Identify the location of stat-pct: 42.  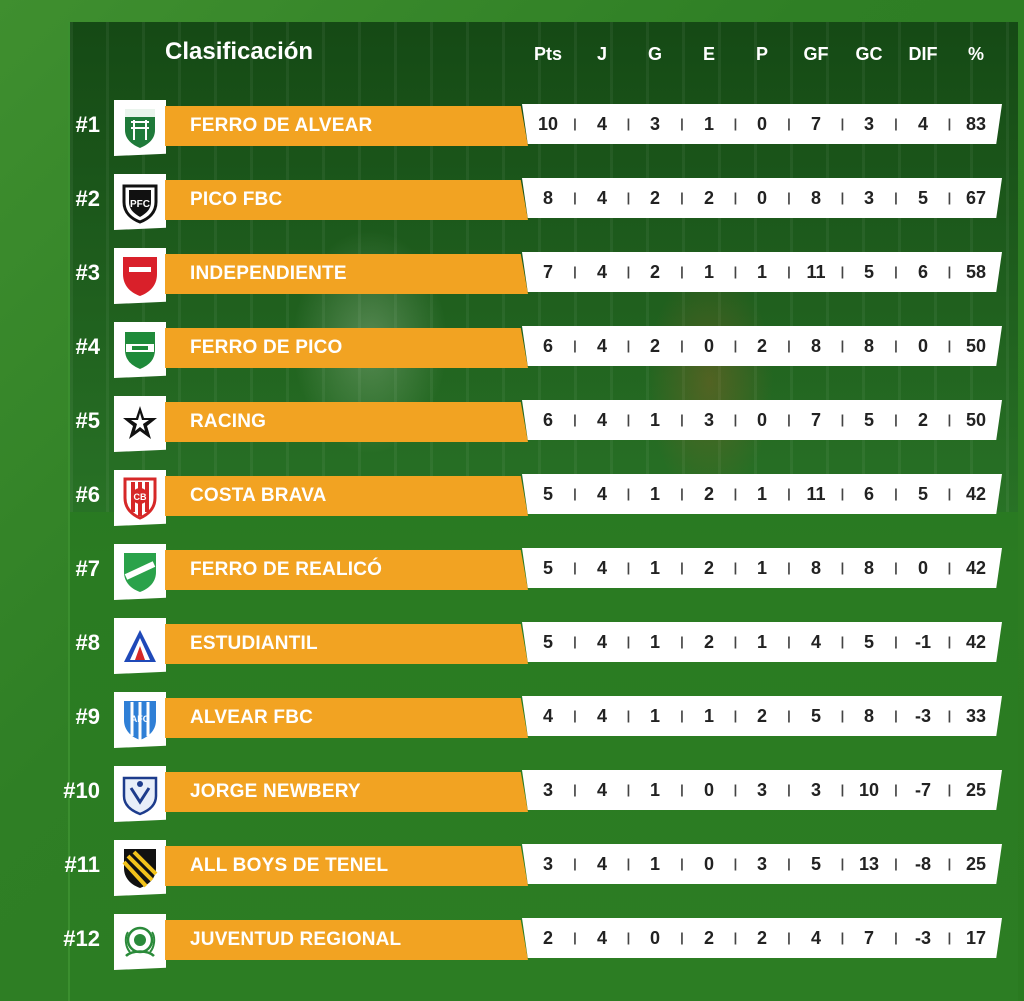
(976, 568).